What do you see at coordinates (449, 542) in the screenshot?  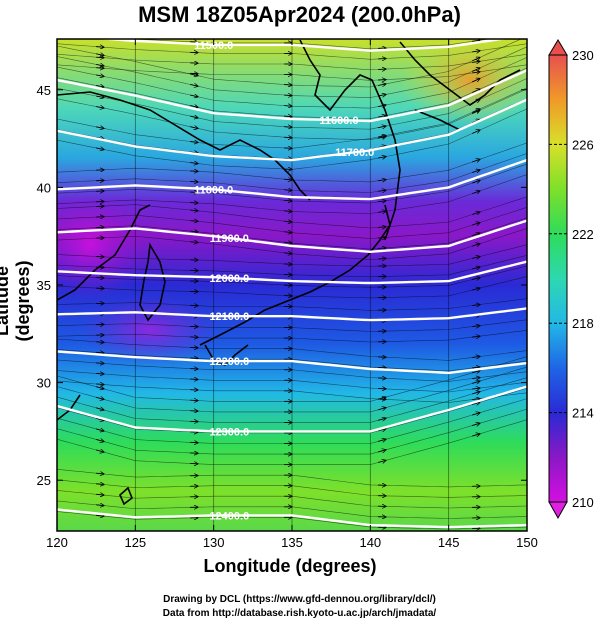 I see `x-tick-label: 145` at bounding box center [449, 542].